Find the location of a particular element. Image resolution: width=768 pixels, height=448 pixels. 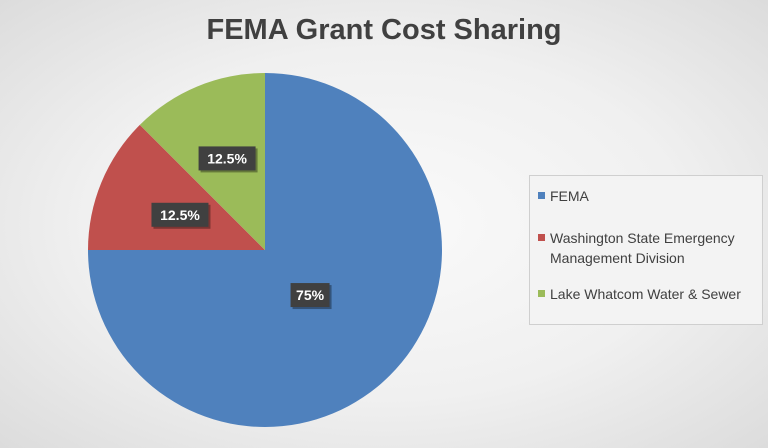

pie-slice-washington-state is located at coordinates (176, 187).